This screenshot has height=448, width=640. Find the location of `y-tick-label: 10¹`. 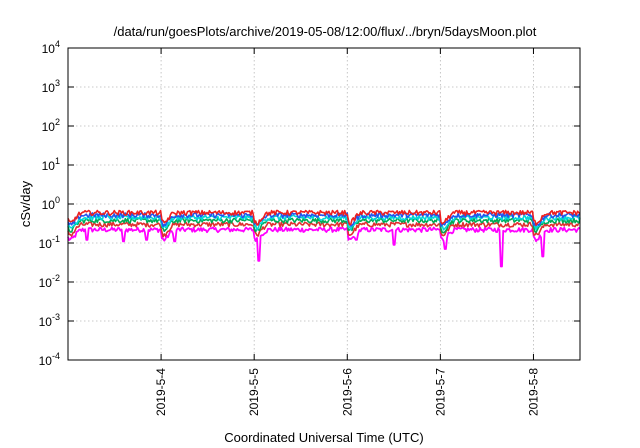

y-tick-label: 10¹ is located at coordinates (51, 164).